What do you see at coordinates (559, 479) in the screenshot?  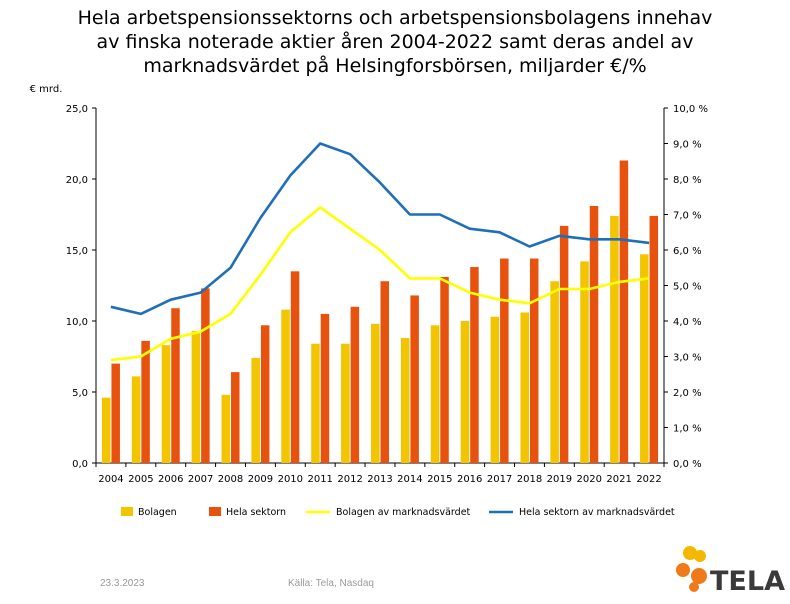 I see `x-tick-label: 2019` at bounding box center [559, 479].